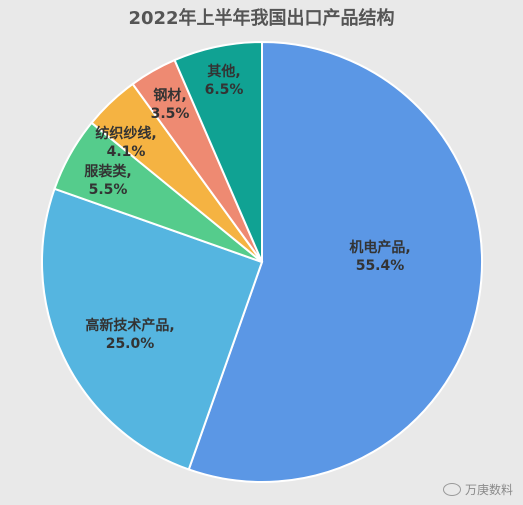 The height and width of the screenshot is (505, 523). What do you see at coordinates (379, 247) in the screenshot?
I see `slice-label: 机电产品,` at bounding box center [379, 247].